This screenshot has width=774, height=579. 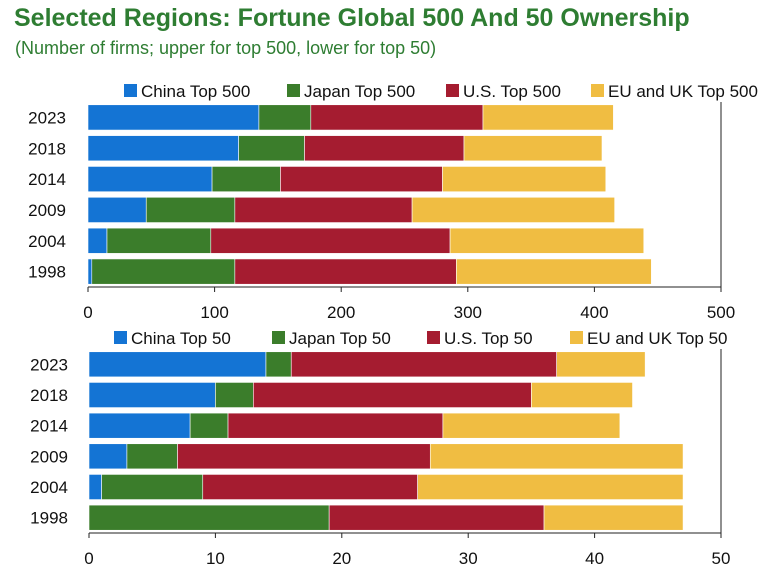 I want to click on legend-label-0-0: China Top 500, so click(x=195, y=91).